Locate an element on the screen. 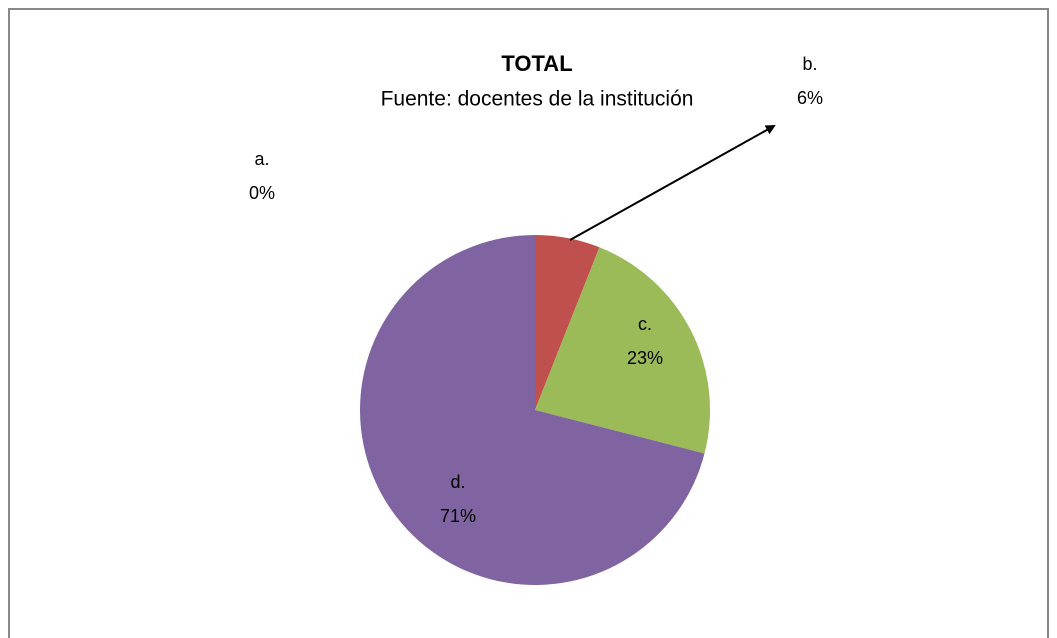 Image resolution: width=1057 pixels, height=638 pixels. chart-subtitle: Fuente: docentes de la institución is located at coordinates (537, 99).